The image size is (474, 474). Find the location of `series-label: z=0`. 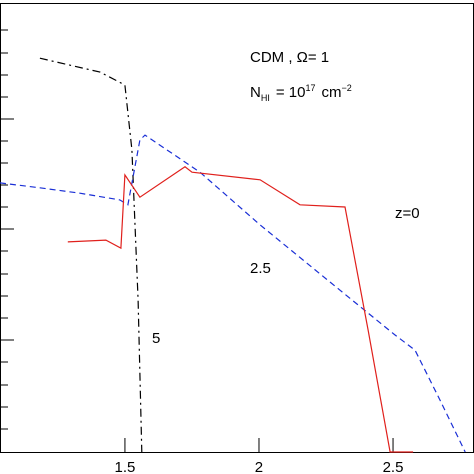

series-label: z=0 is located at coordinates (407, 213).